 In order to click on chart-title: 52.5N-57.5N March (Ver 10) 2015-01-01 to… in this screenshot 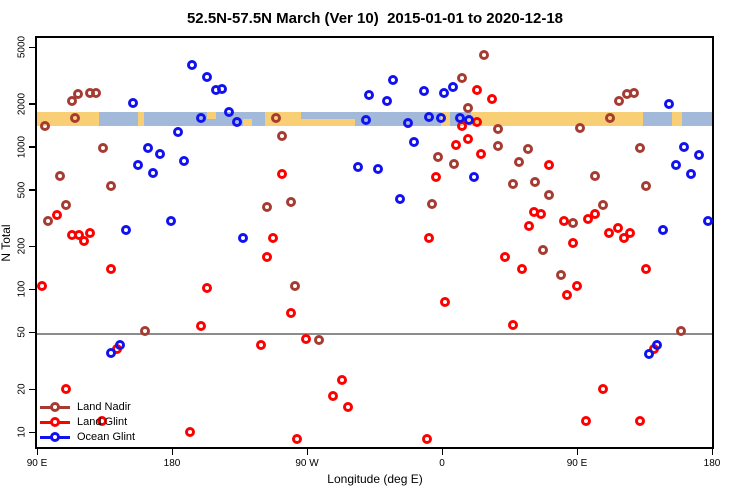, I will do `click(375, 18)`.